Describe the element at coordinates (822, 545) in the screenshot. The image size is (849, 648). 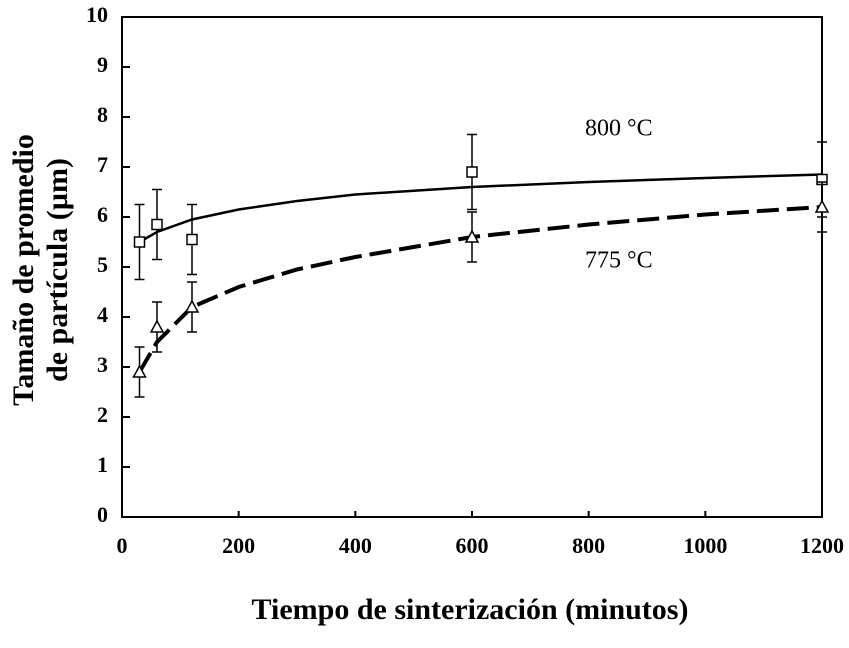
I see `x-tick-label: 1200` at that location.